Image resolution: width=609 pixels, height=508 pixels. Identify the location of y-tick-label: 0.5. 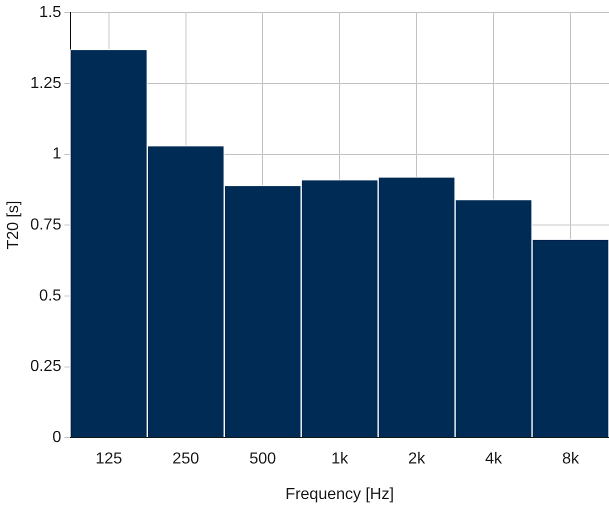
(50, 295).